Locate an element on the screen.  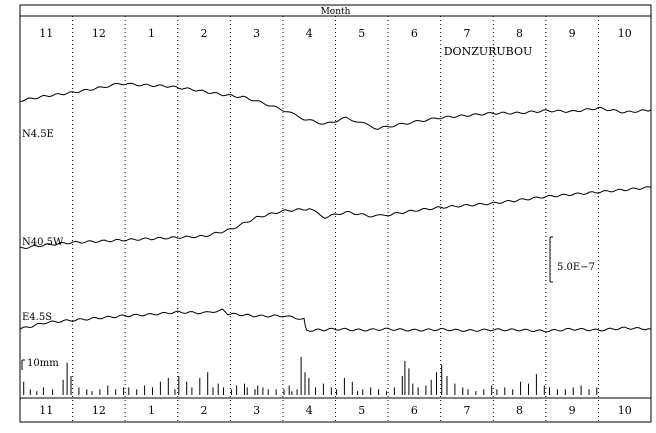
rainfall-bars is located at coordinates (310, 376).